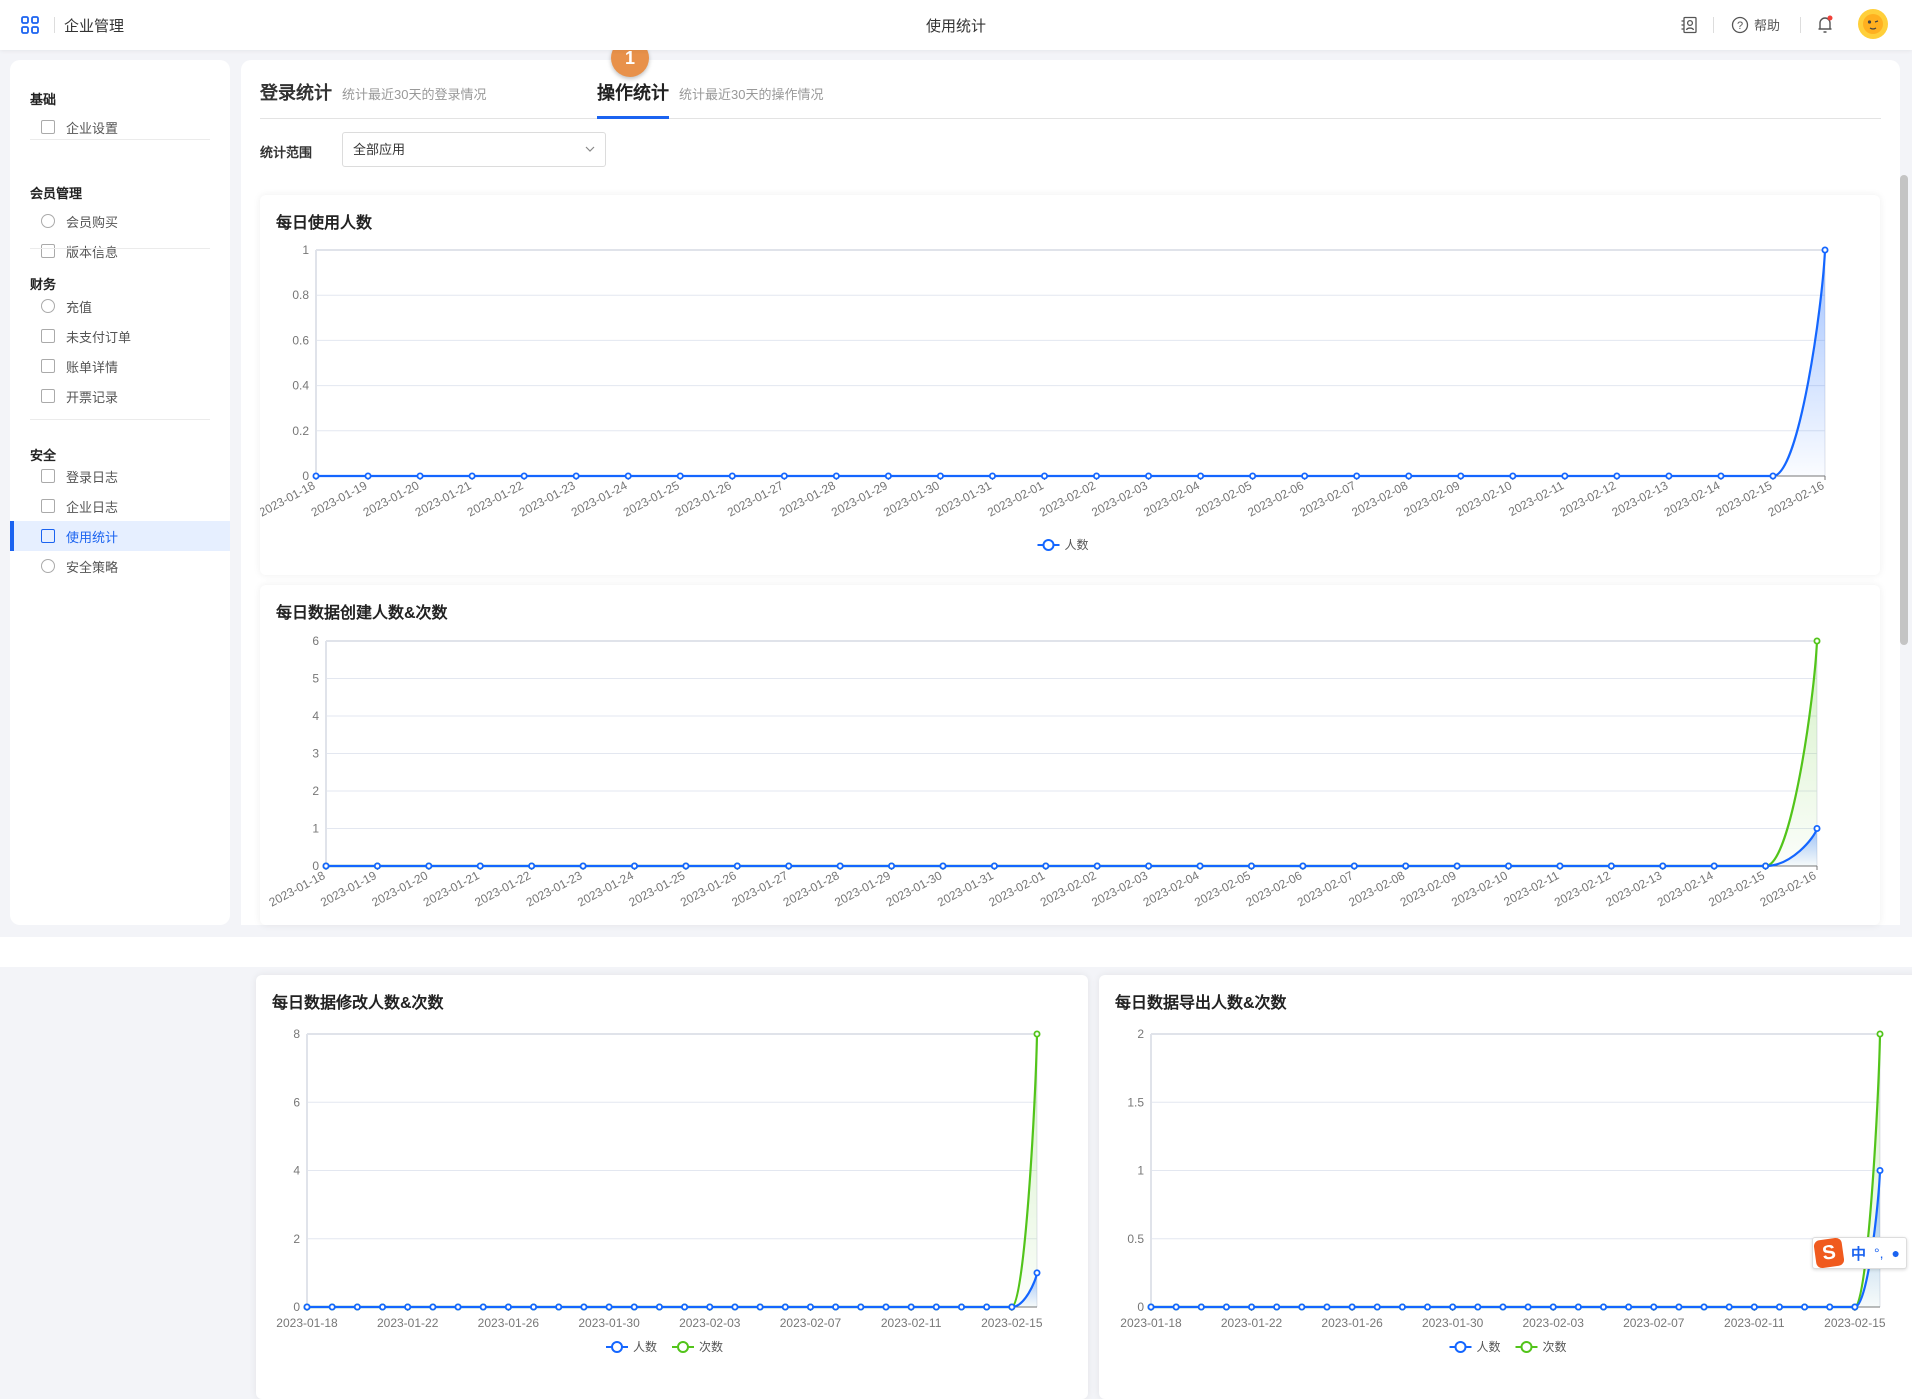 The height and width of the screenshot is (1399, 1912). Describe the element at coordinates (120, 221) in the screenshot. I see `sidebar-item: 会员购买` at that location.